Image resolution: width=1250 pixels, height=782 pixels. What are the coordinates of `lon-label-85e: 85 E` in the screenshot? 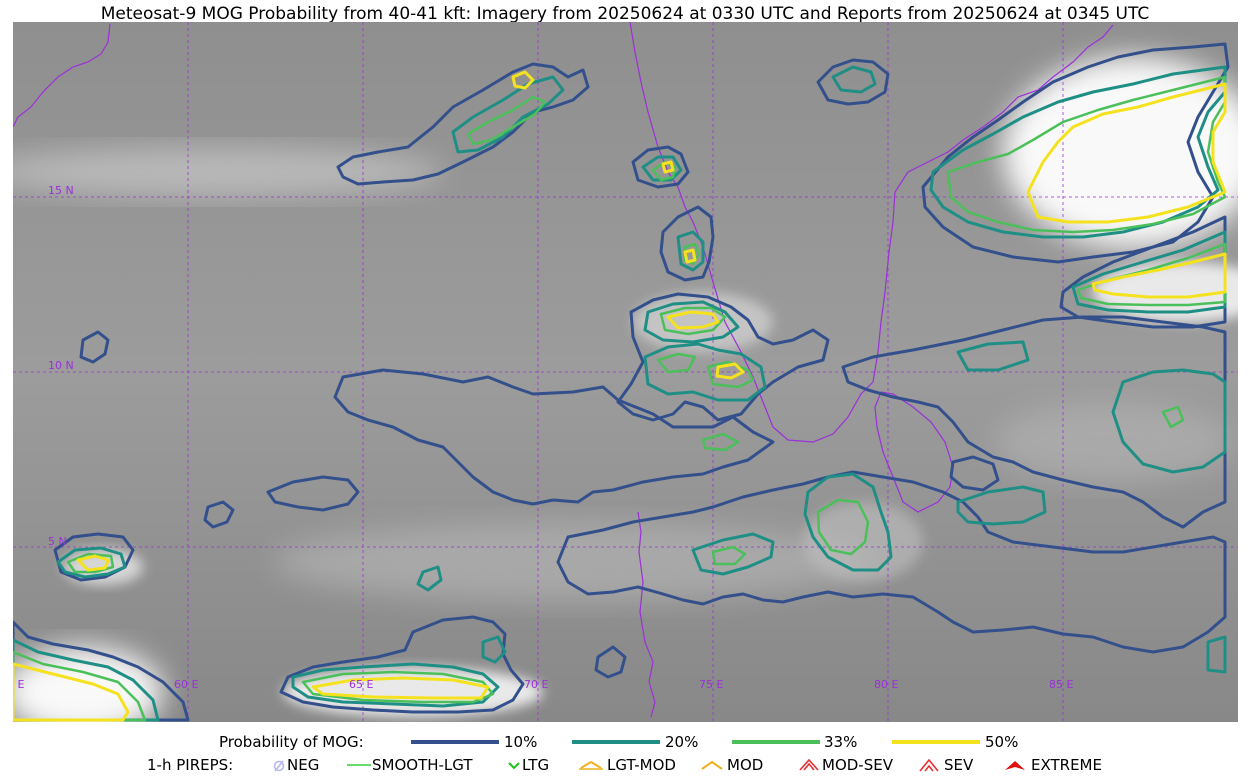 It's located at (1061, 684).